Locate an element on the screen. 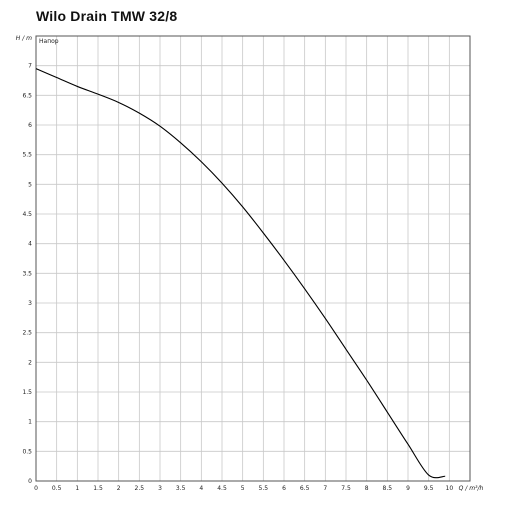  x-tick-label: 9.5 is located at coordinates (429, 488).